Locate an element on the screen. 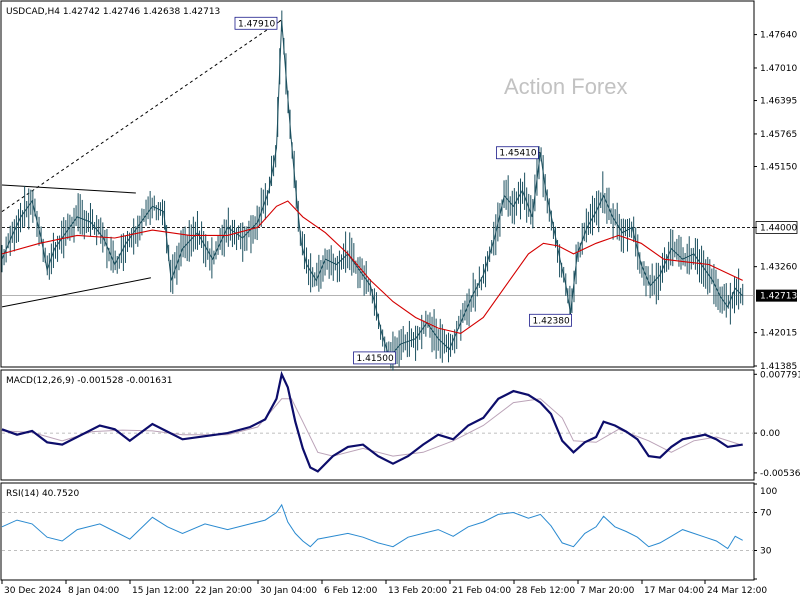  price-annotation: 1.42380 is located at coordinates (550, 320).